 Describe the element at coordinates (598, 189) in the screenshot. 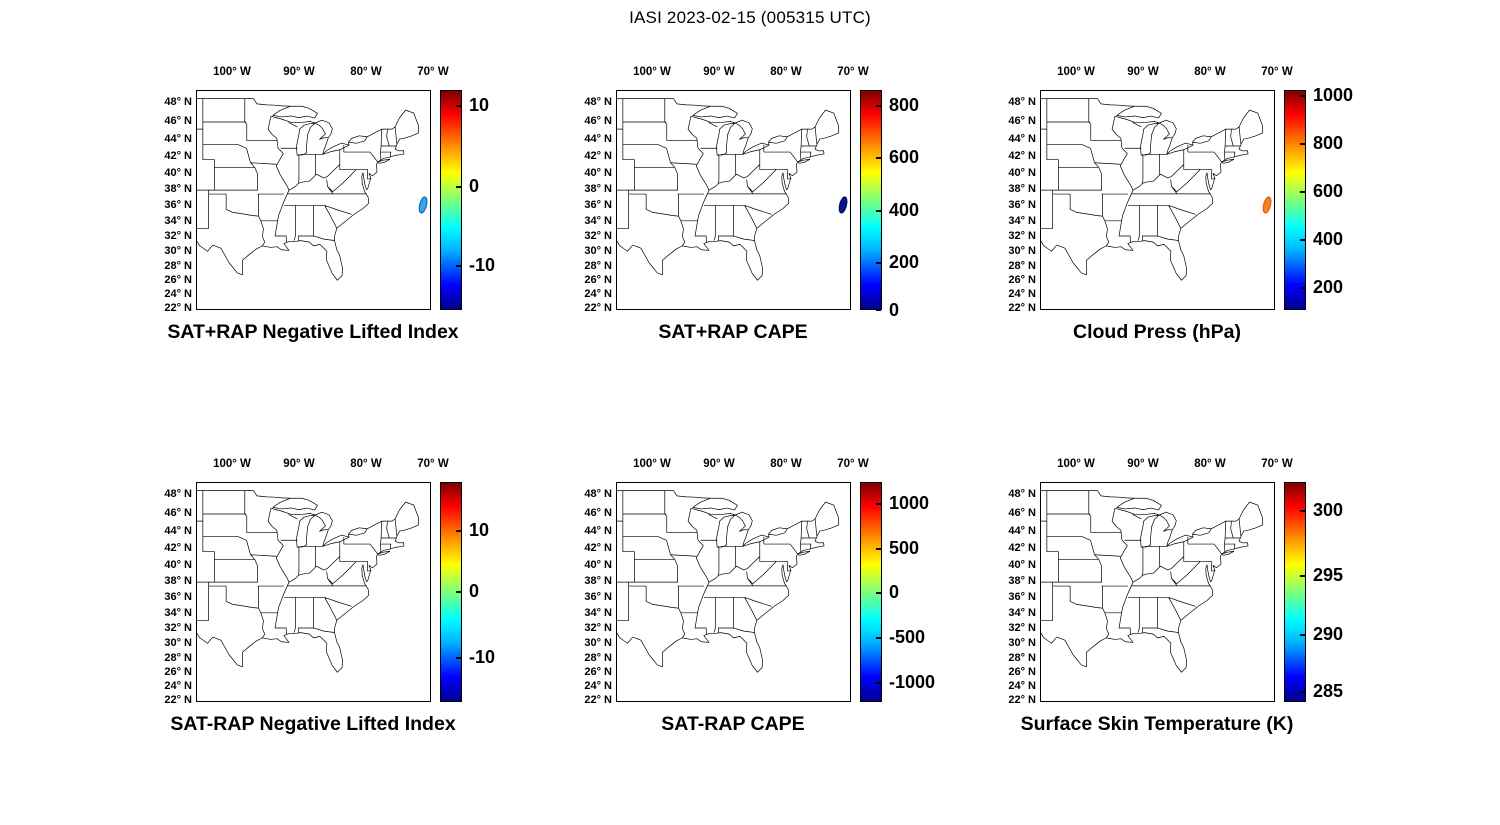

I see `lat-label: 38° N` at that location.